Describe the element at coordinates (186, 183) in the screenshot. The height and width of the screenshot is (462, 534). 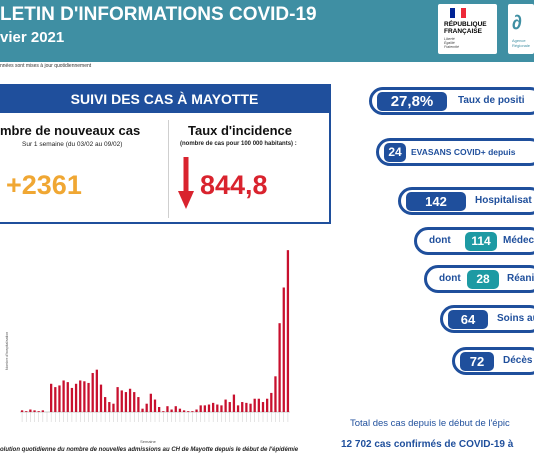
I see `down-arrow-icon` at that location.